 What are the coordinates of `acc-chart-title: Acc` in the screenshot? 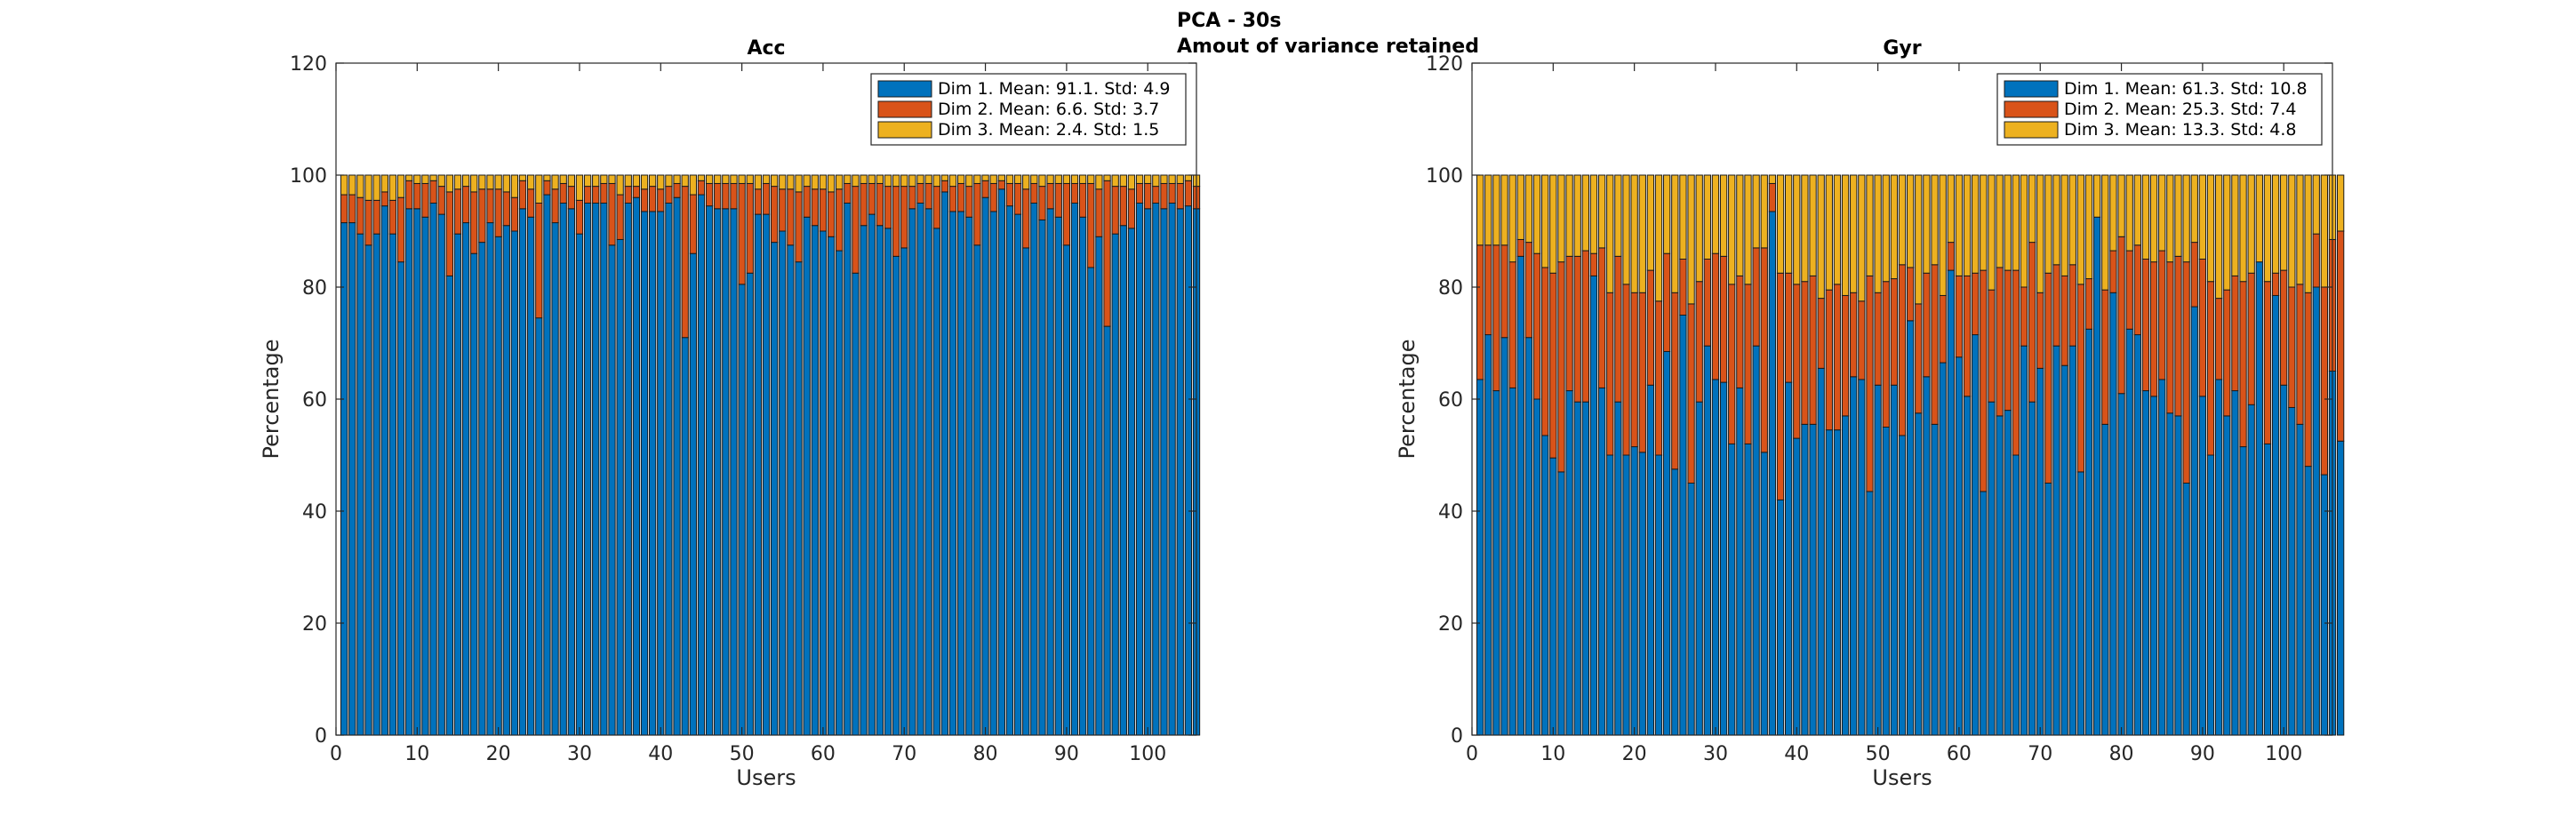 It's located at (766, 48).